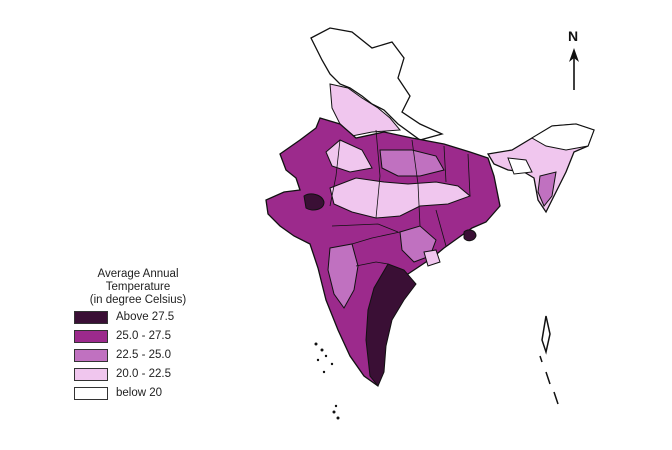 Image resolution: width=672 pixels, height=450 pixels. I want to click on region-central-mid, so click(412, 163).